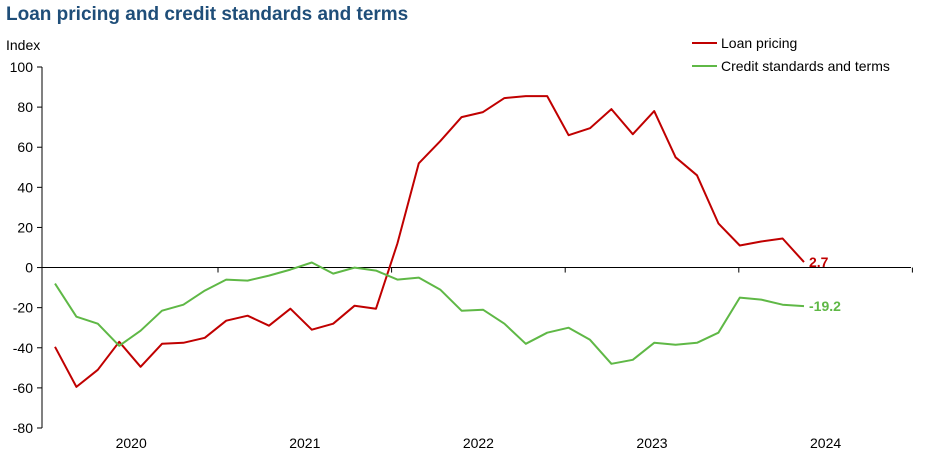  I want to click on legend-label-credit-standards: Credit standards and terms, so click(805, 66).